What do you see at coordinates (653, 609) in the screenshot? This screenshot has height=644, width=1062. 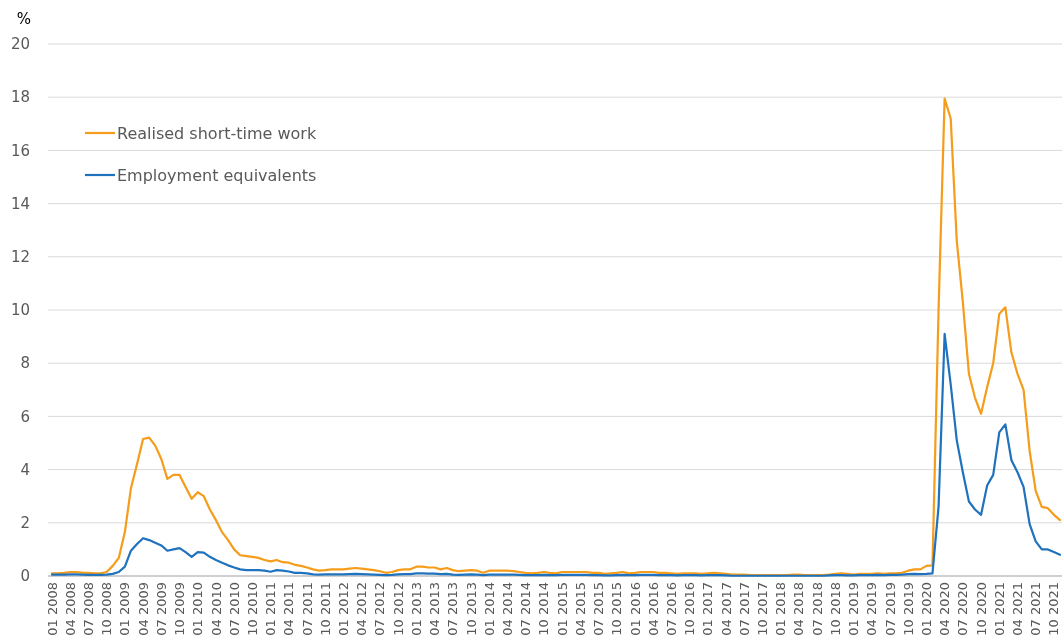 I see `x-tick-label: 04 2016` at bounding box center [653, 609].